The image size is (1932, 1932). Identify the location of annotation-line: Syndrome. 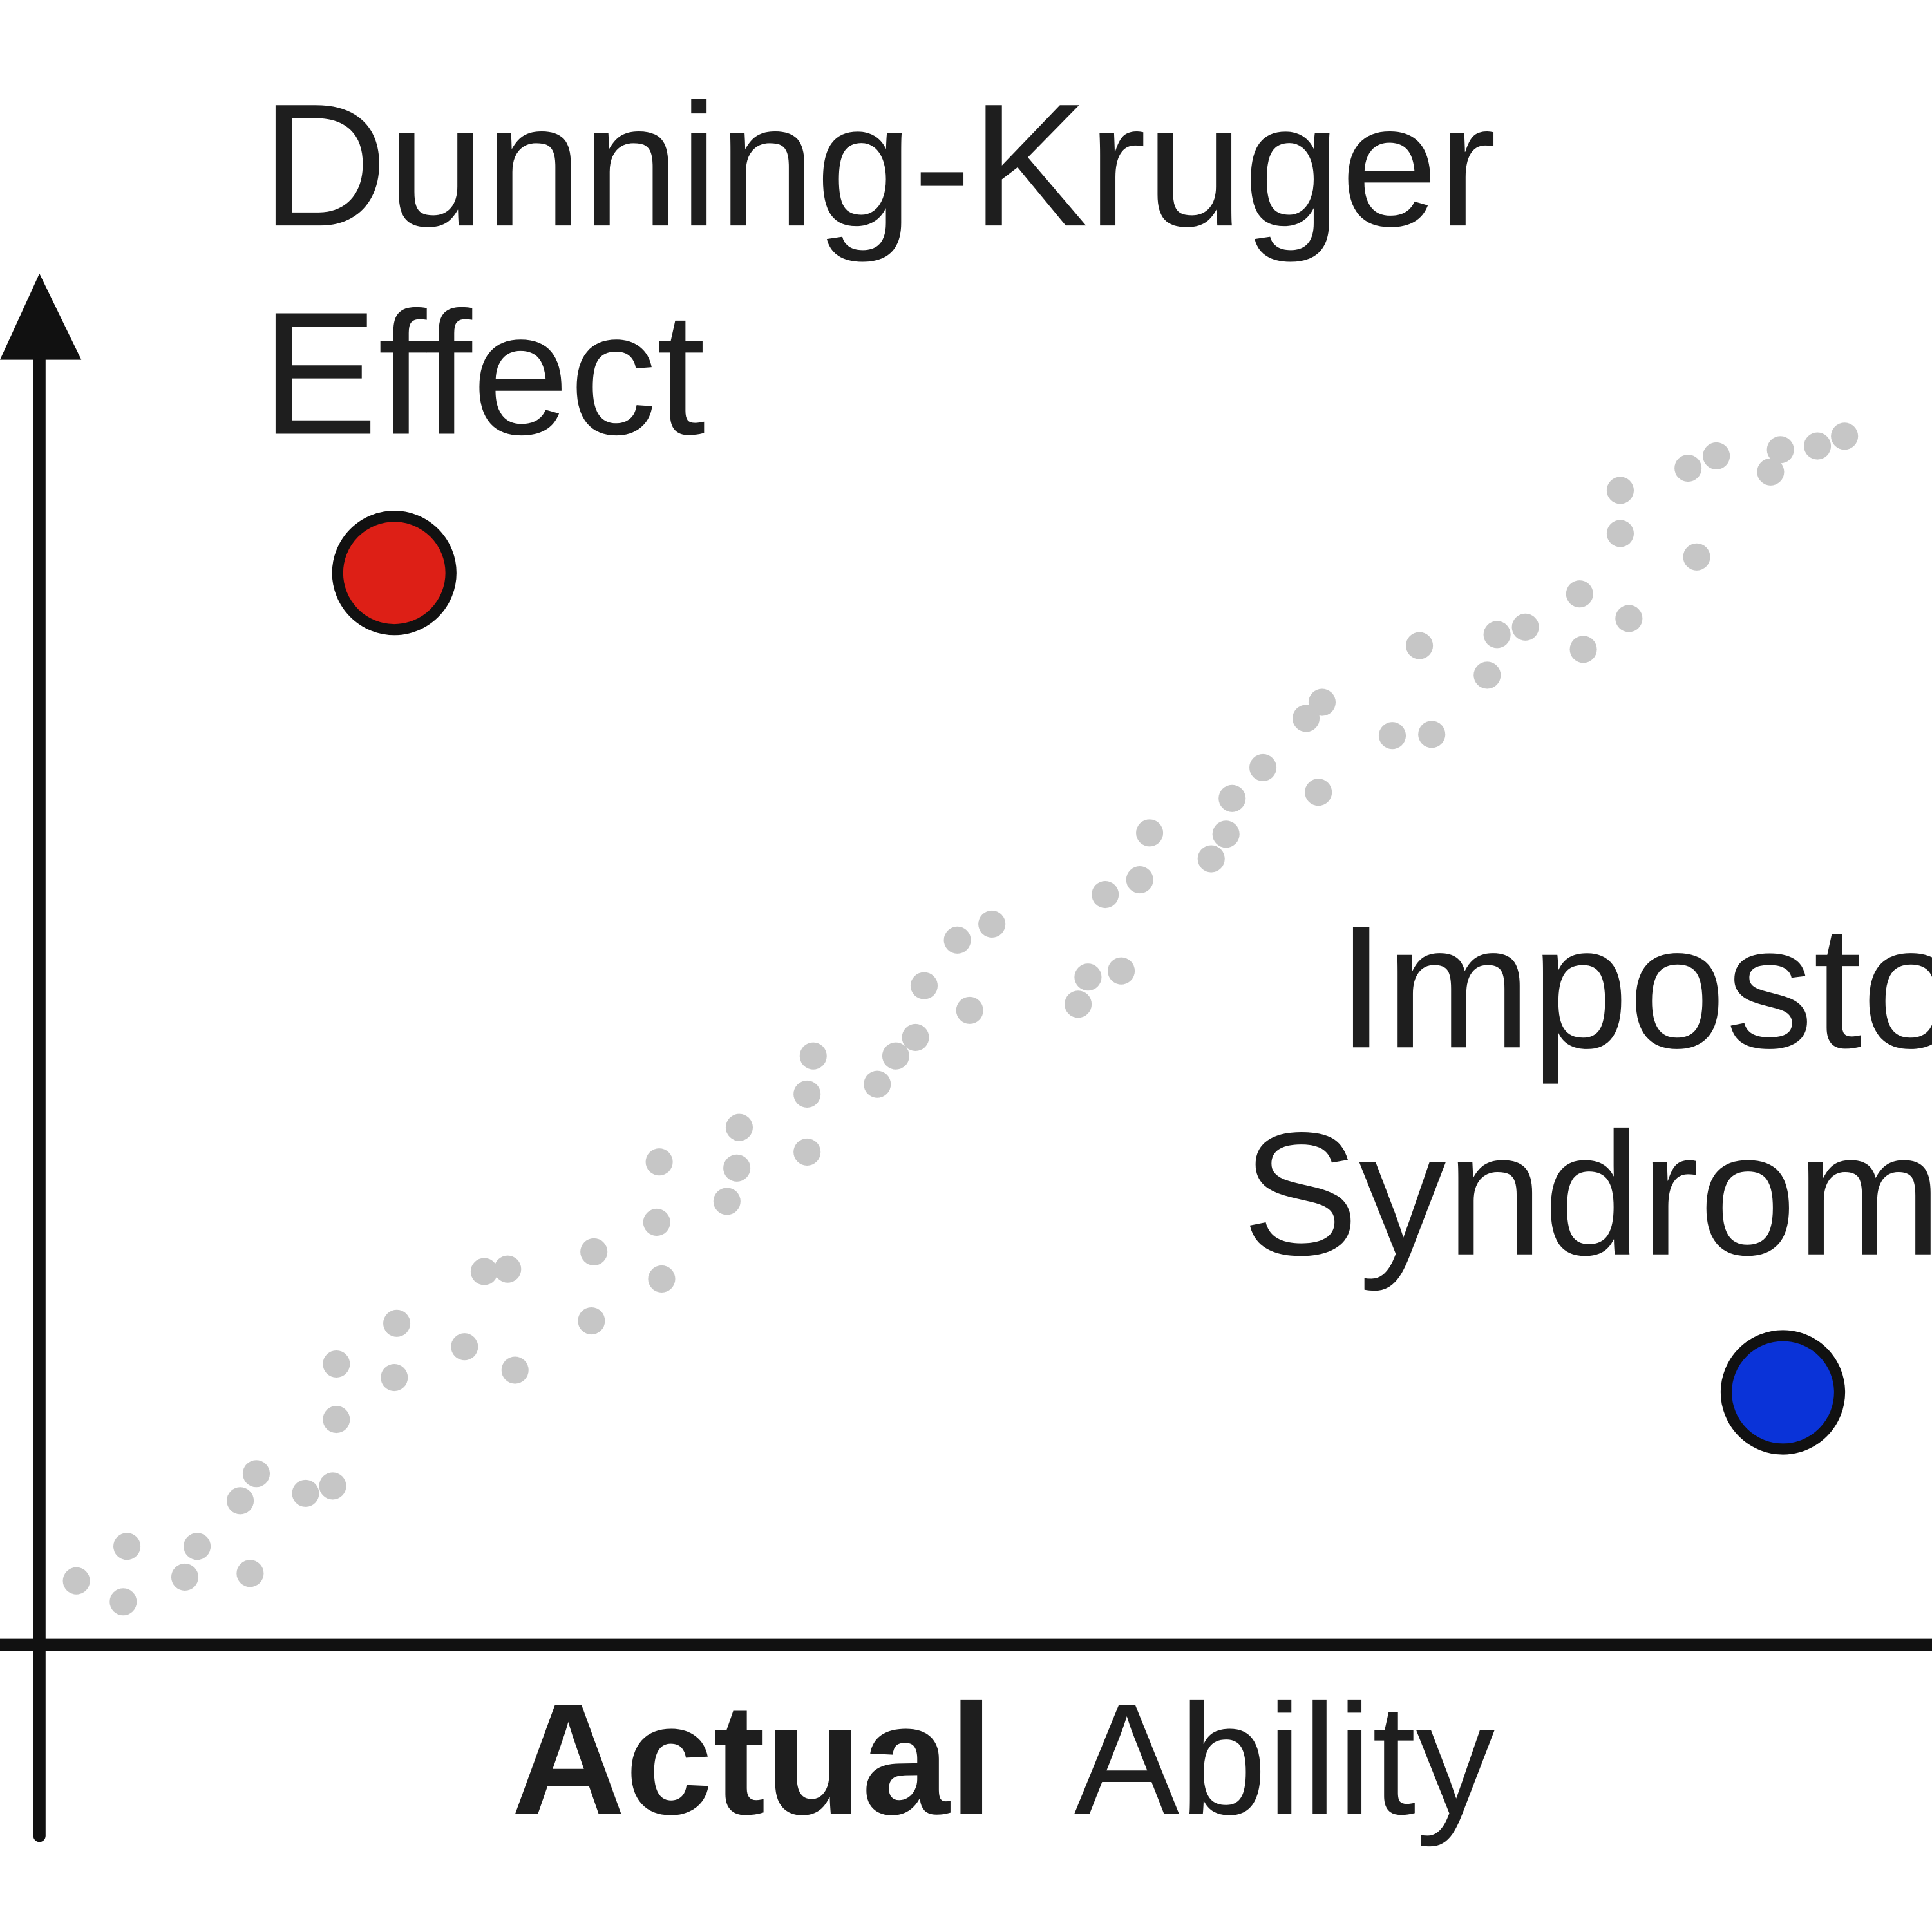
(1587, 1194).